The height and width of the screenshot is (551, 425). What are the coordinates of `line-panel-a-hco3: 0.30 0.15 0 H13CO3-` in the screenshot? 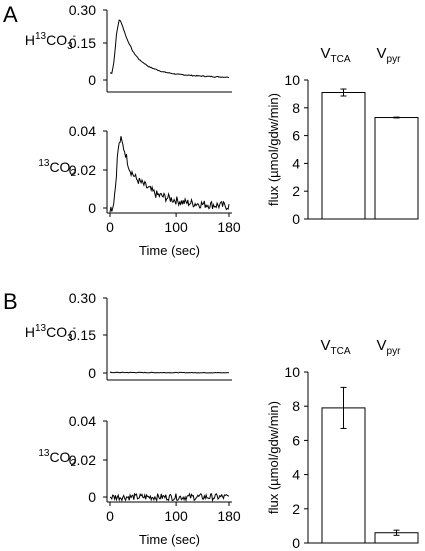 It's located at (128, 47).